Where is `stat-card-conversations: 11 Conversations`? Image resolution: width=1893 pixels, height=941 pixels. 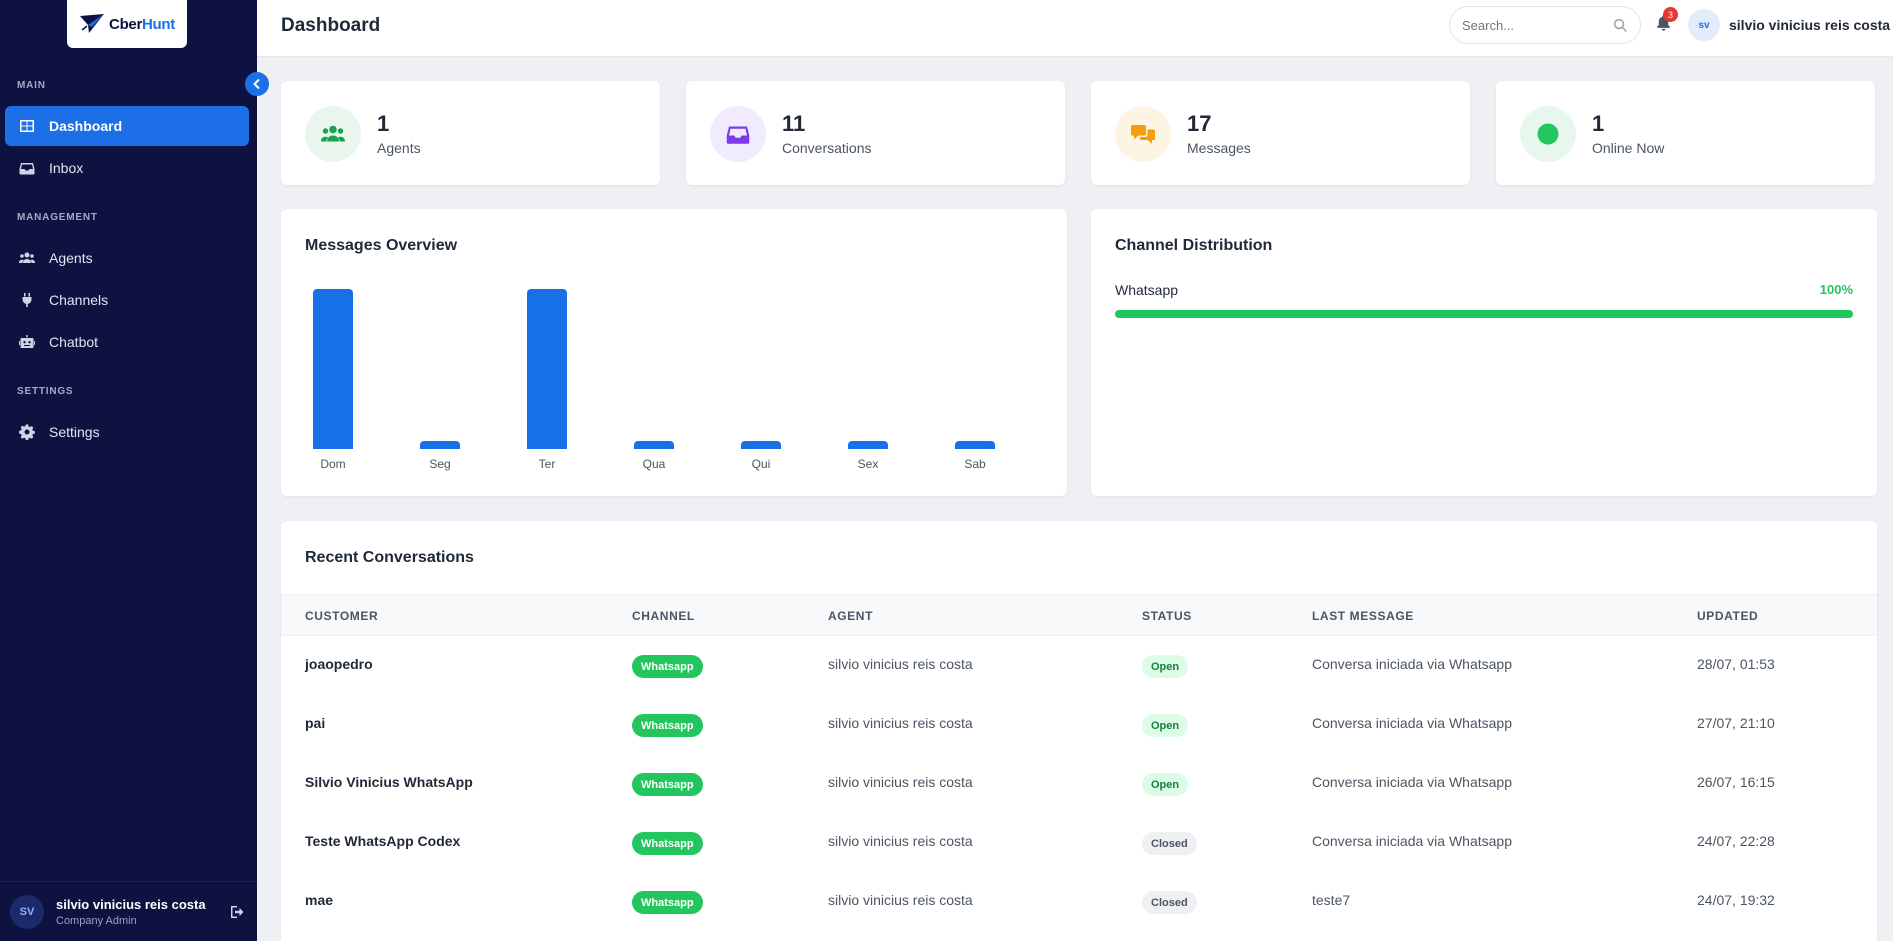 stat-card-conversations: 11 Conversations is located at coordinates (875, 133).